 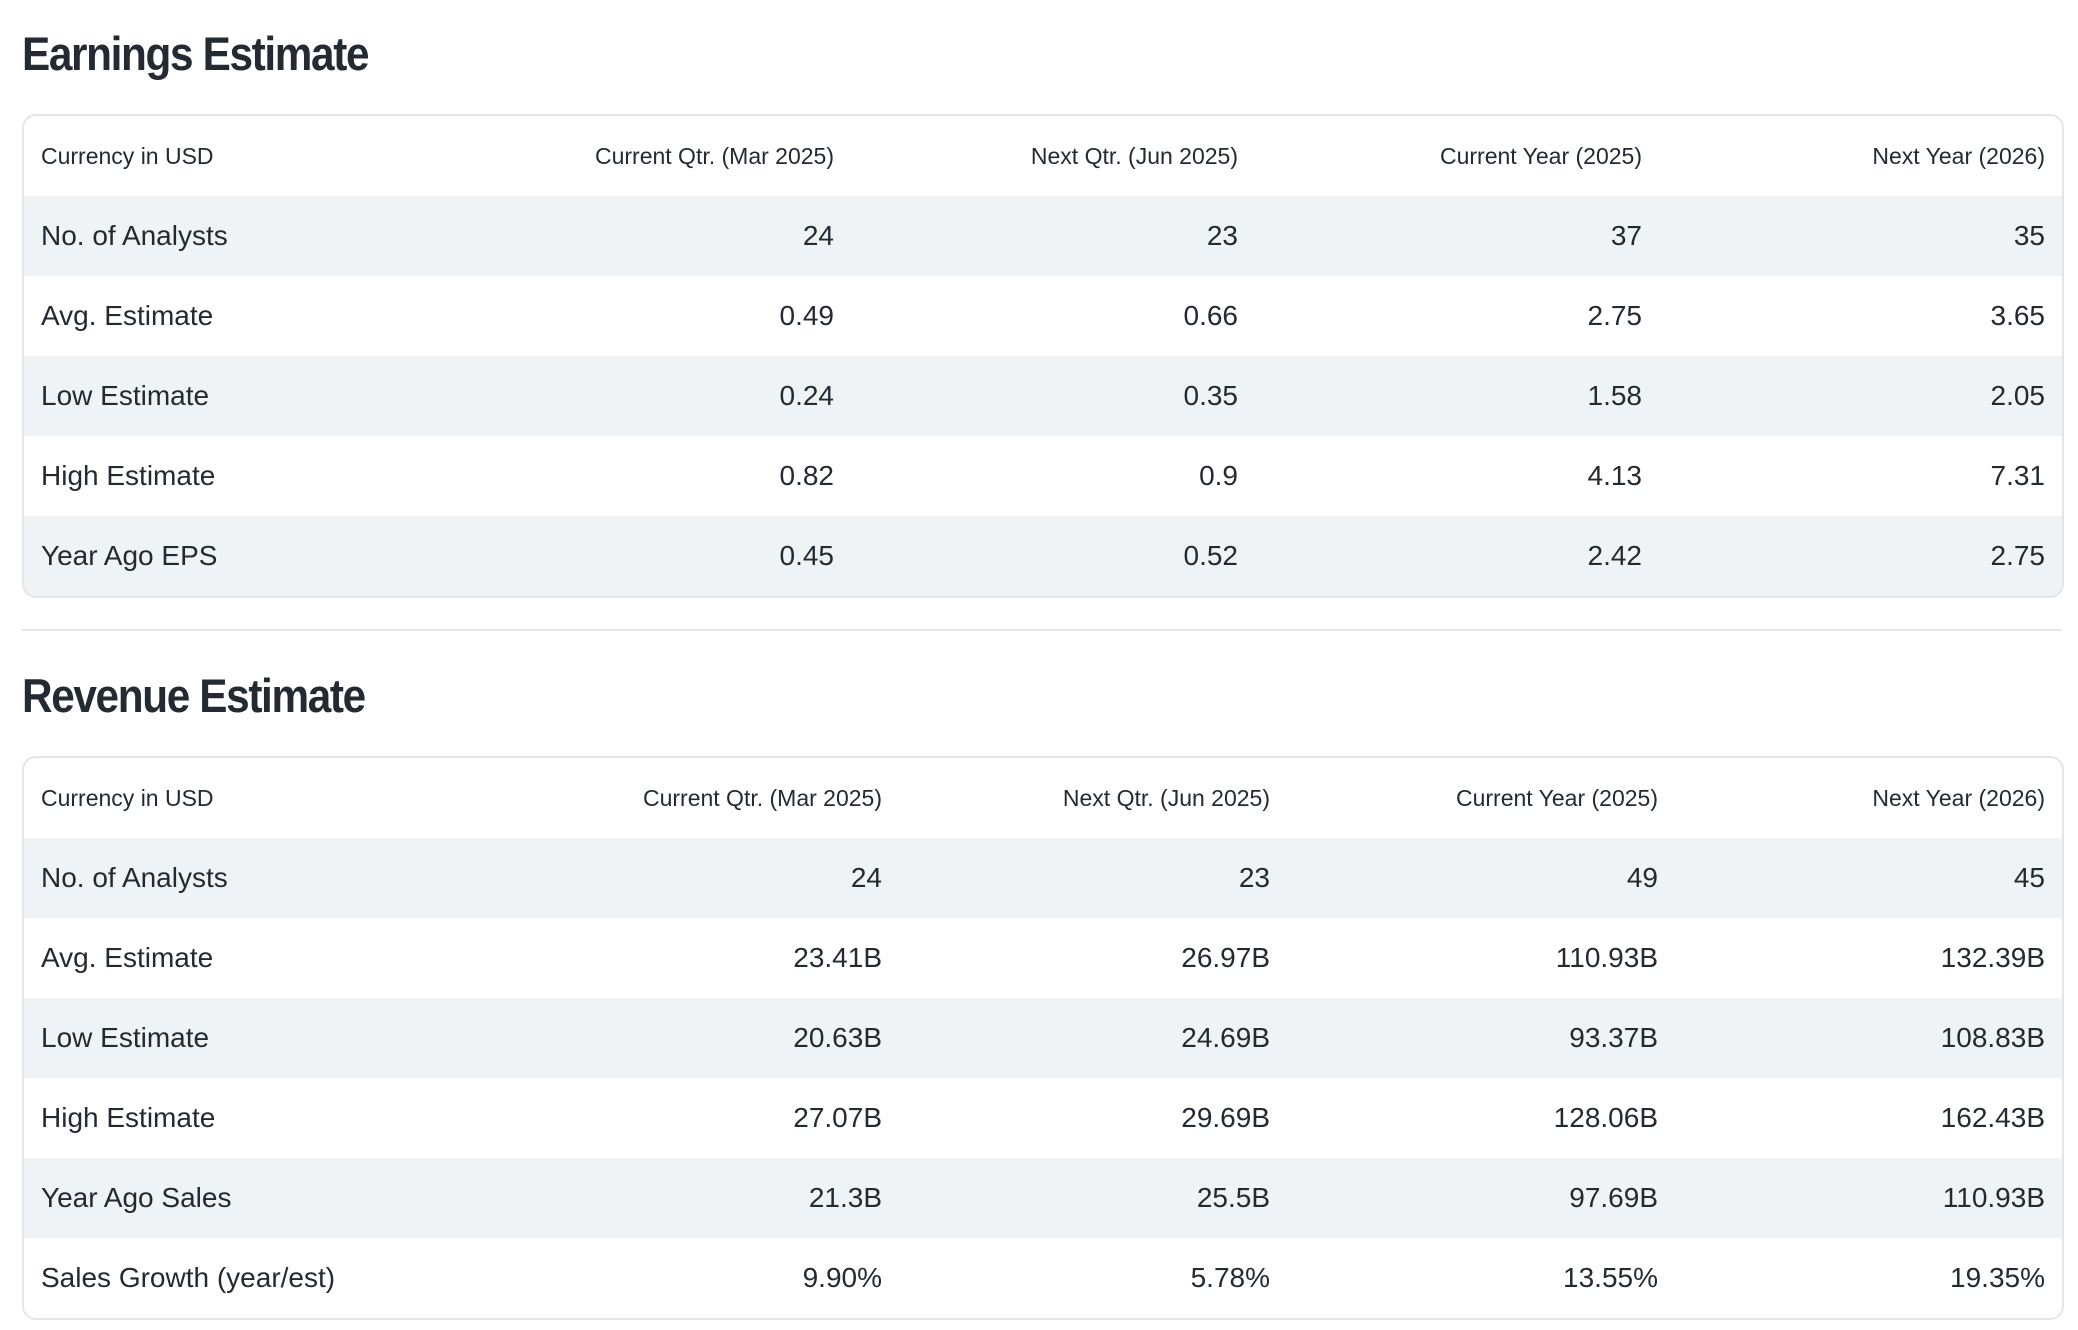 I want to click on table-cell: 0.45, so click(x=649, y=556).